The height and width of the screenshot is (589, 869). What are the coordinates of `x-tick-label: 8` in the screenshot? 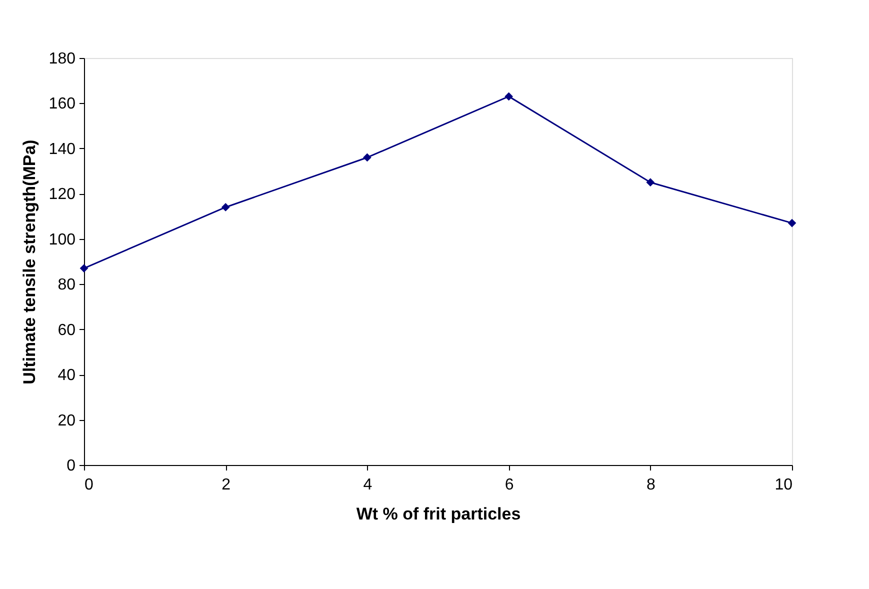 It's located at (651, 485).